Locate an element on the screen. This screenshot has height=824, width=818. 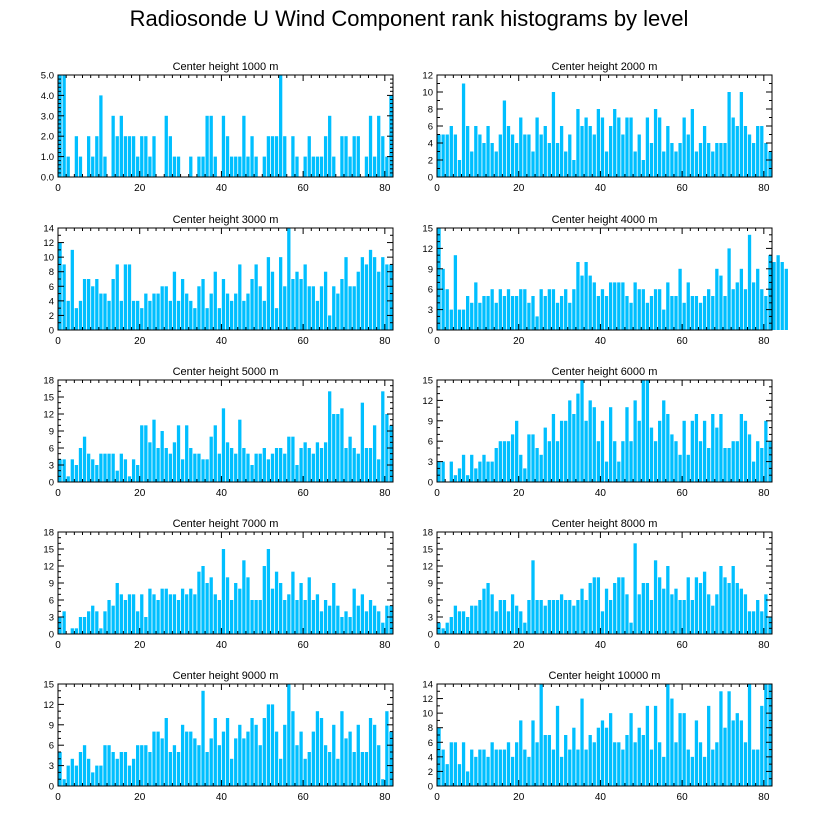
panel-5: Center height 5000 m 0 20 40 60 80 0 3 6 9 12 15 18 is located at coordinates (218, 432).